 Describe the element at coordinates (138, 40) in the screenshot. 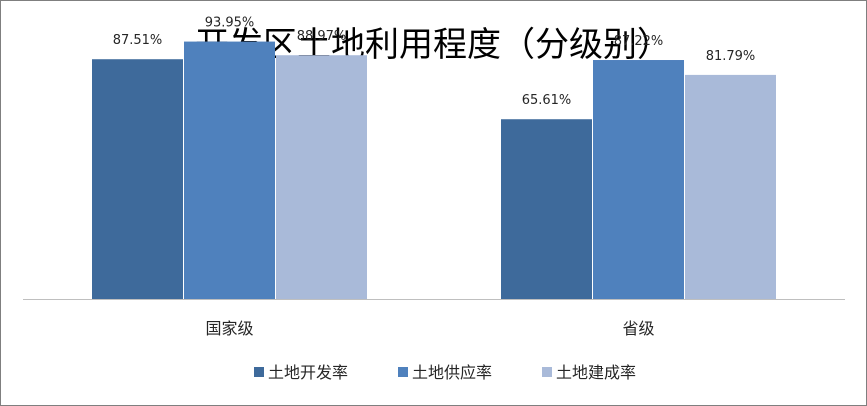

I see `data-label-1-series-1: 87.51%` at that location.